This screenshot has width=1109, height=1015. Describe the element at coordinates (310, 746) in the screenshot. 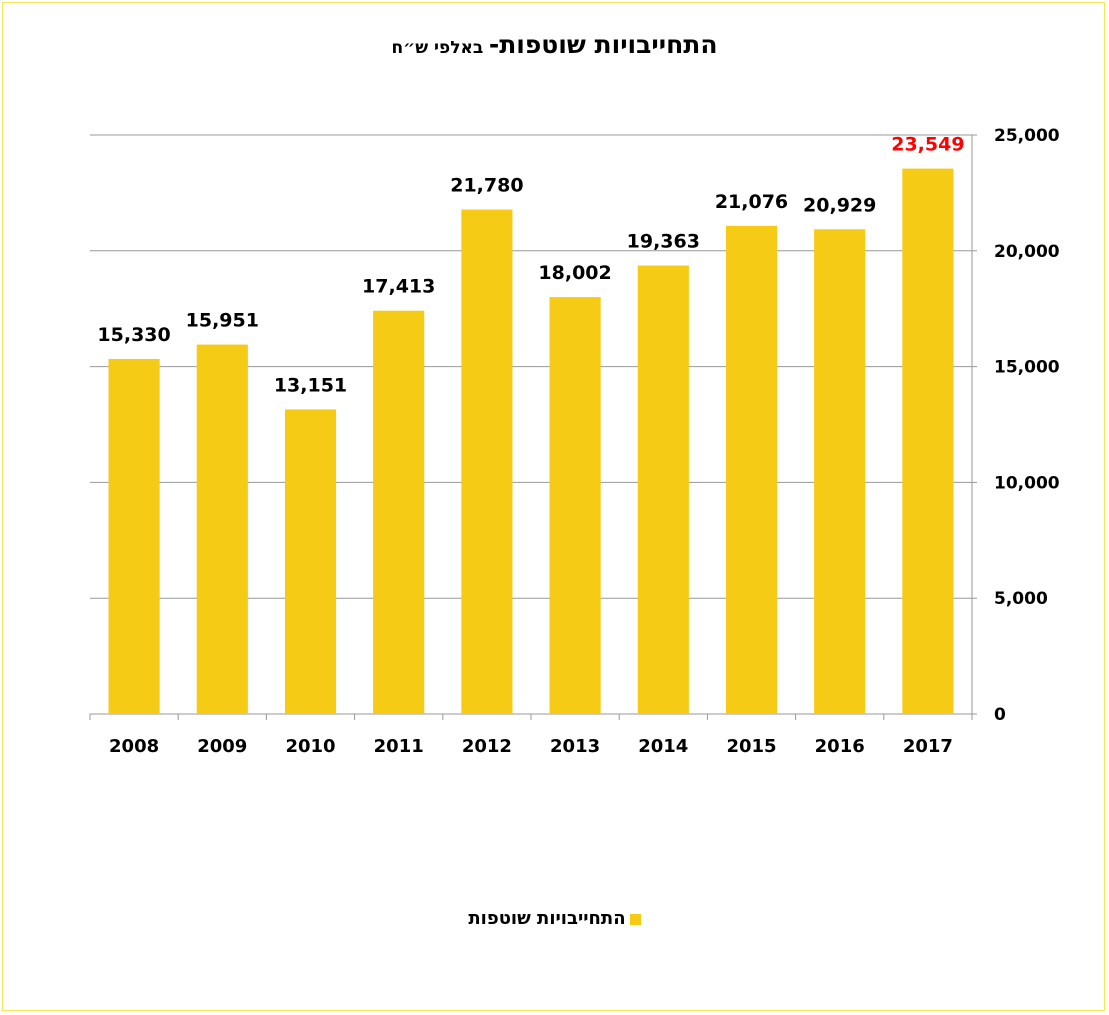

I see `x-tick-label: 2010` at that location.